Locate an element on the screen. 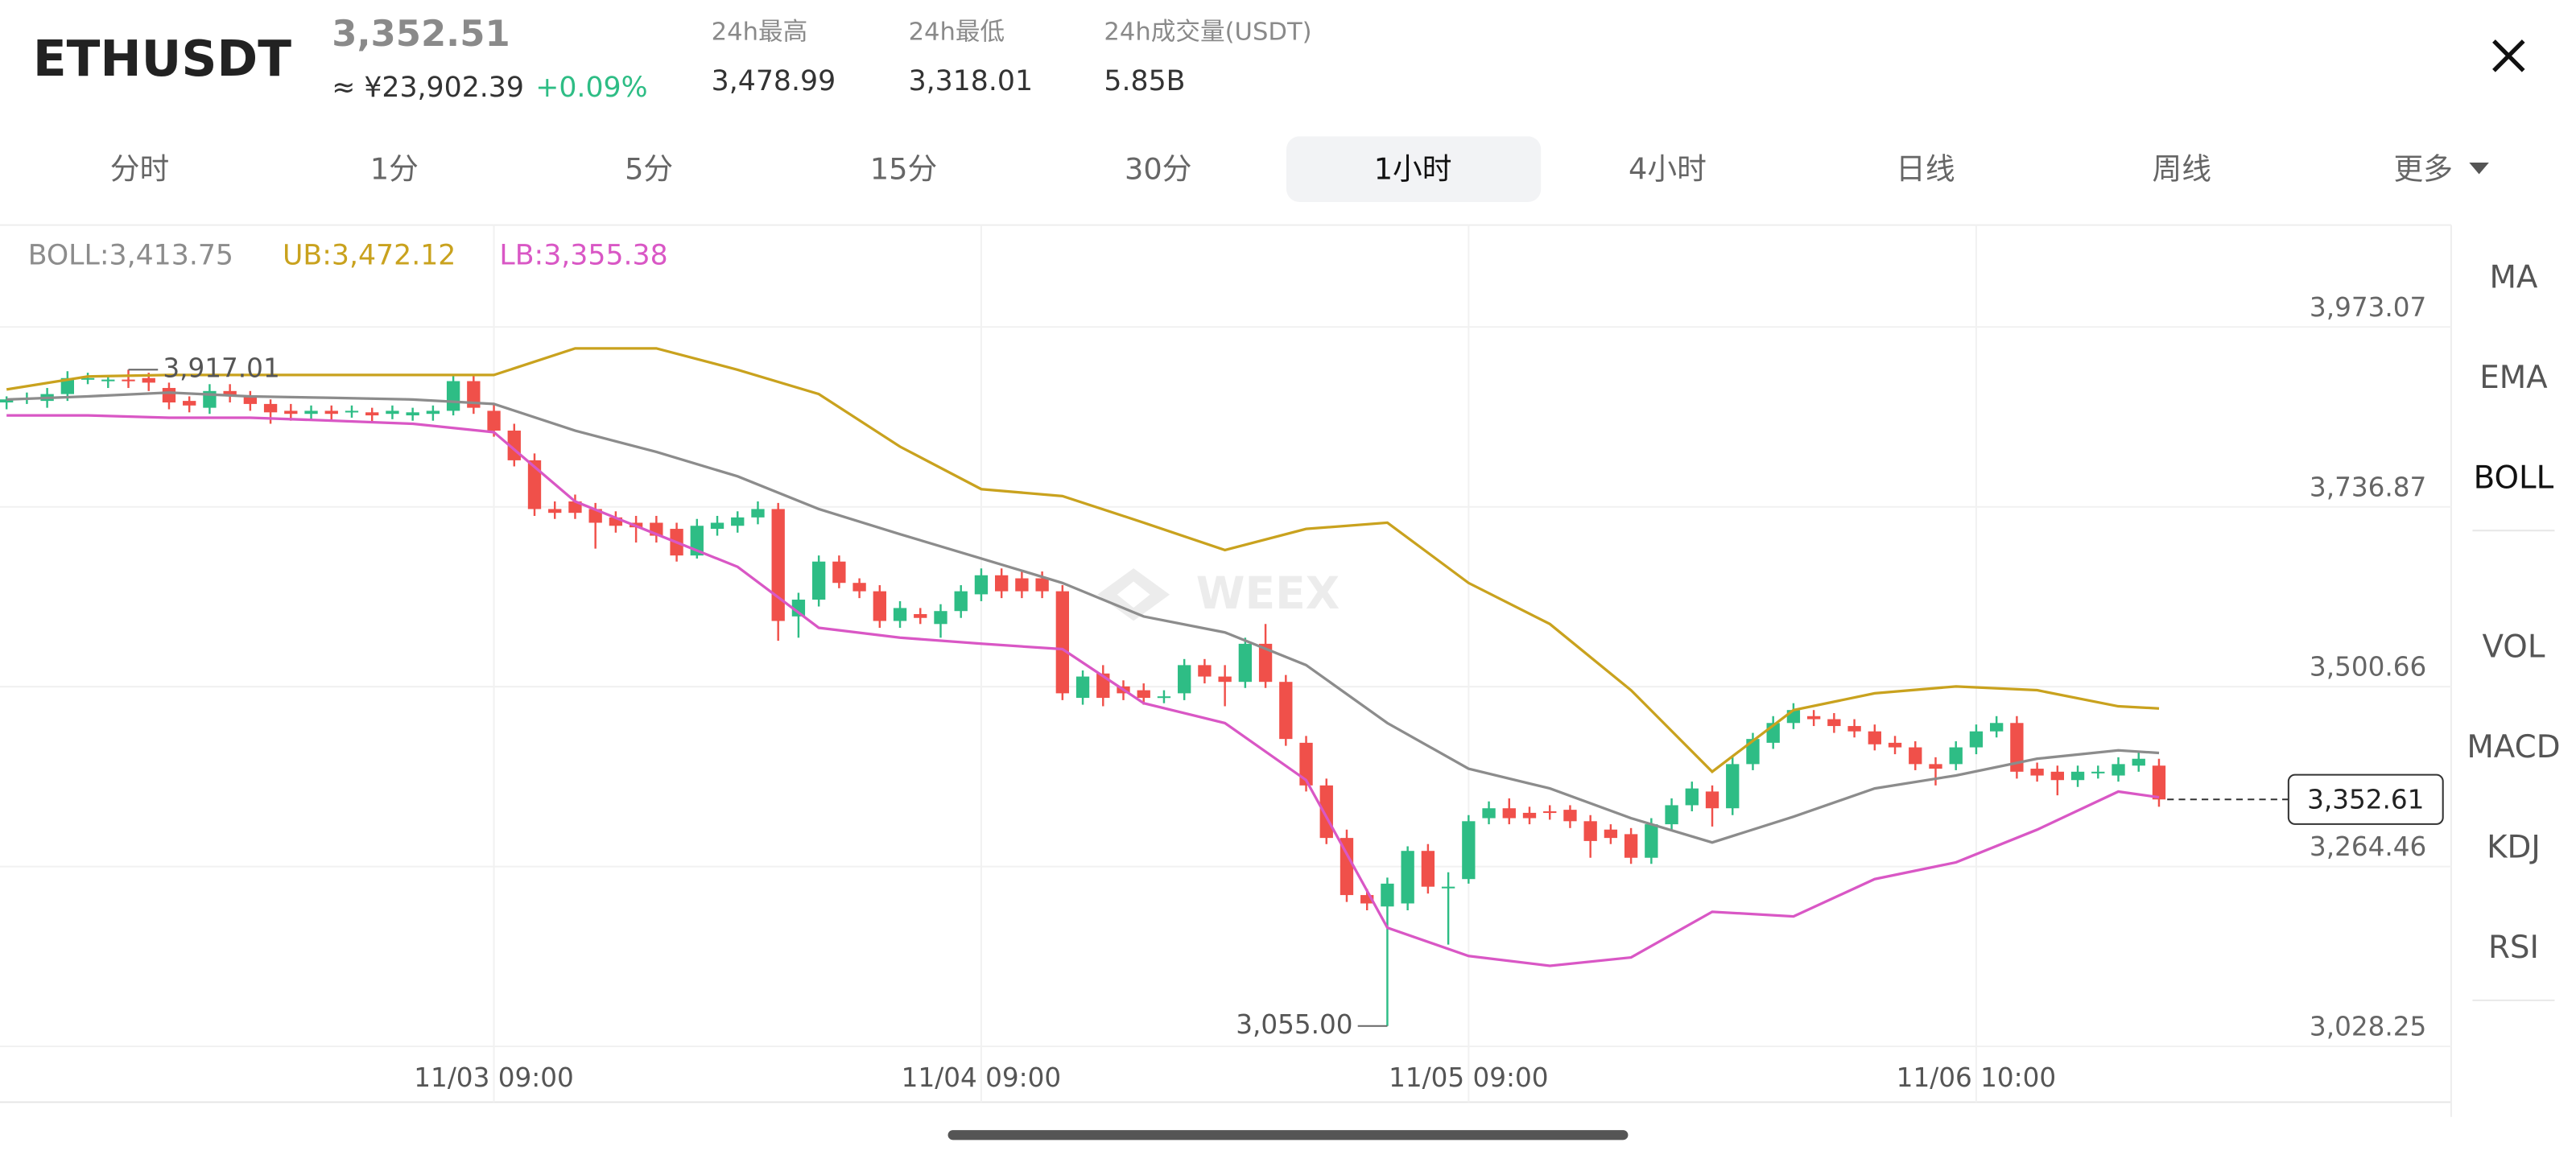  tab: 日线 is located at coordinates (1926, 169).